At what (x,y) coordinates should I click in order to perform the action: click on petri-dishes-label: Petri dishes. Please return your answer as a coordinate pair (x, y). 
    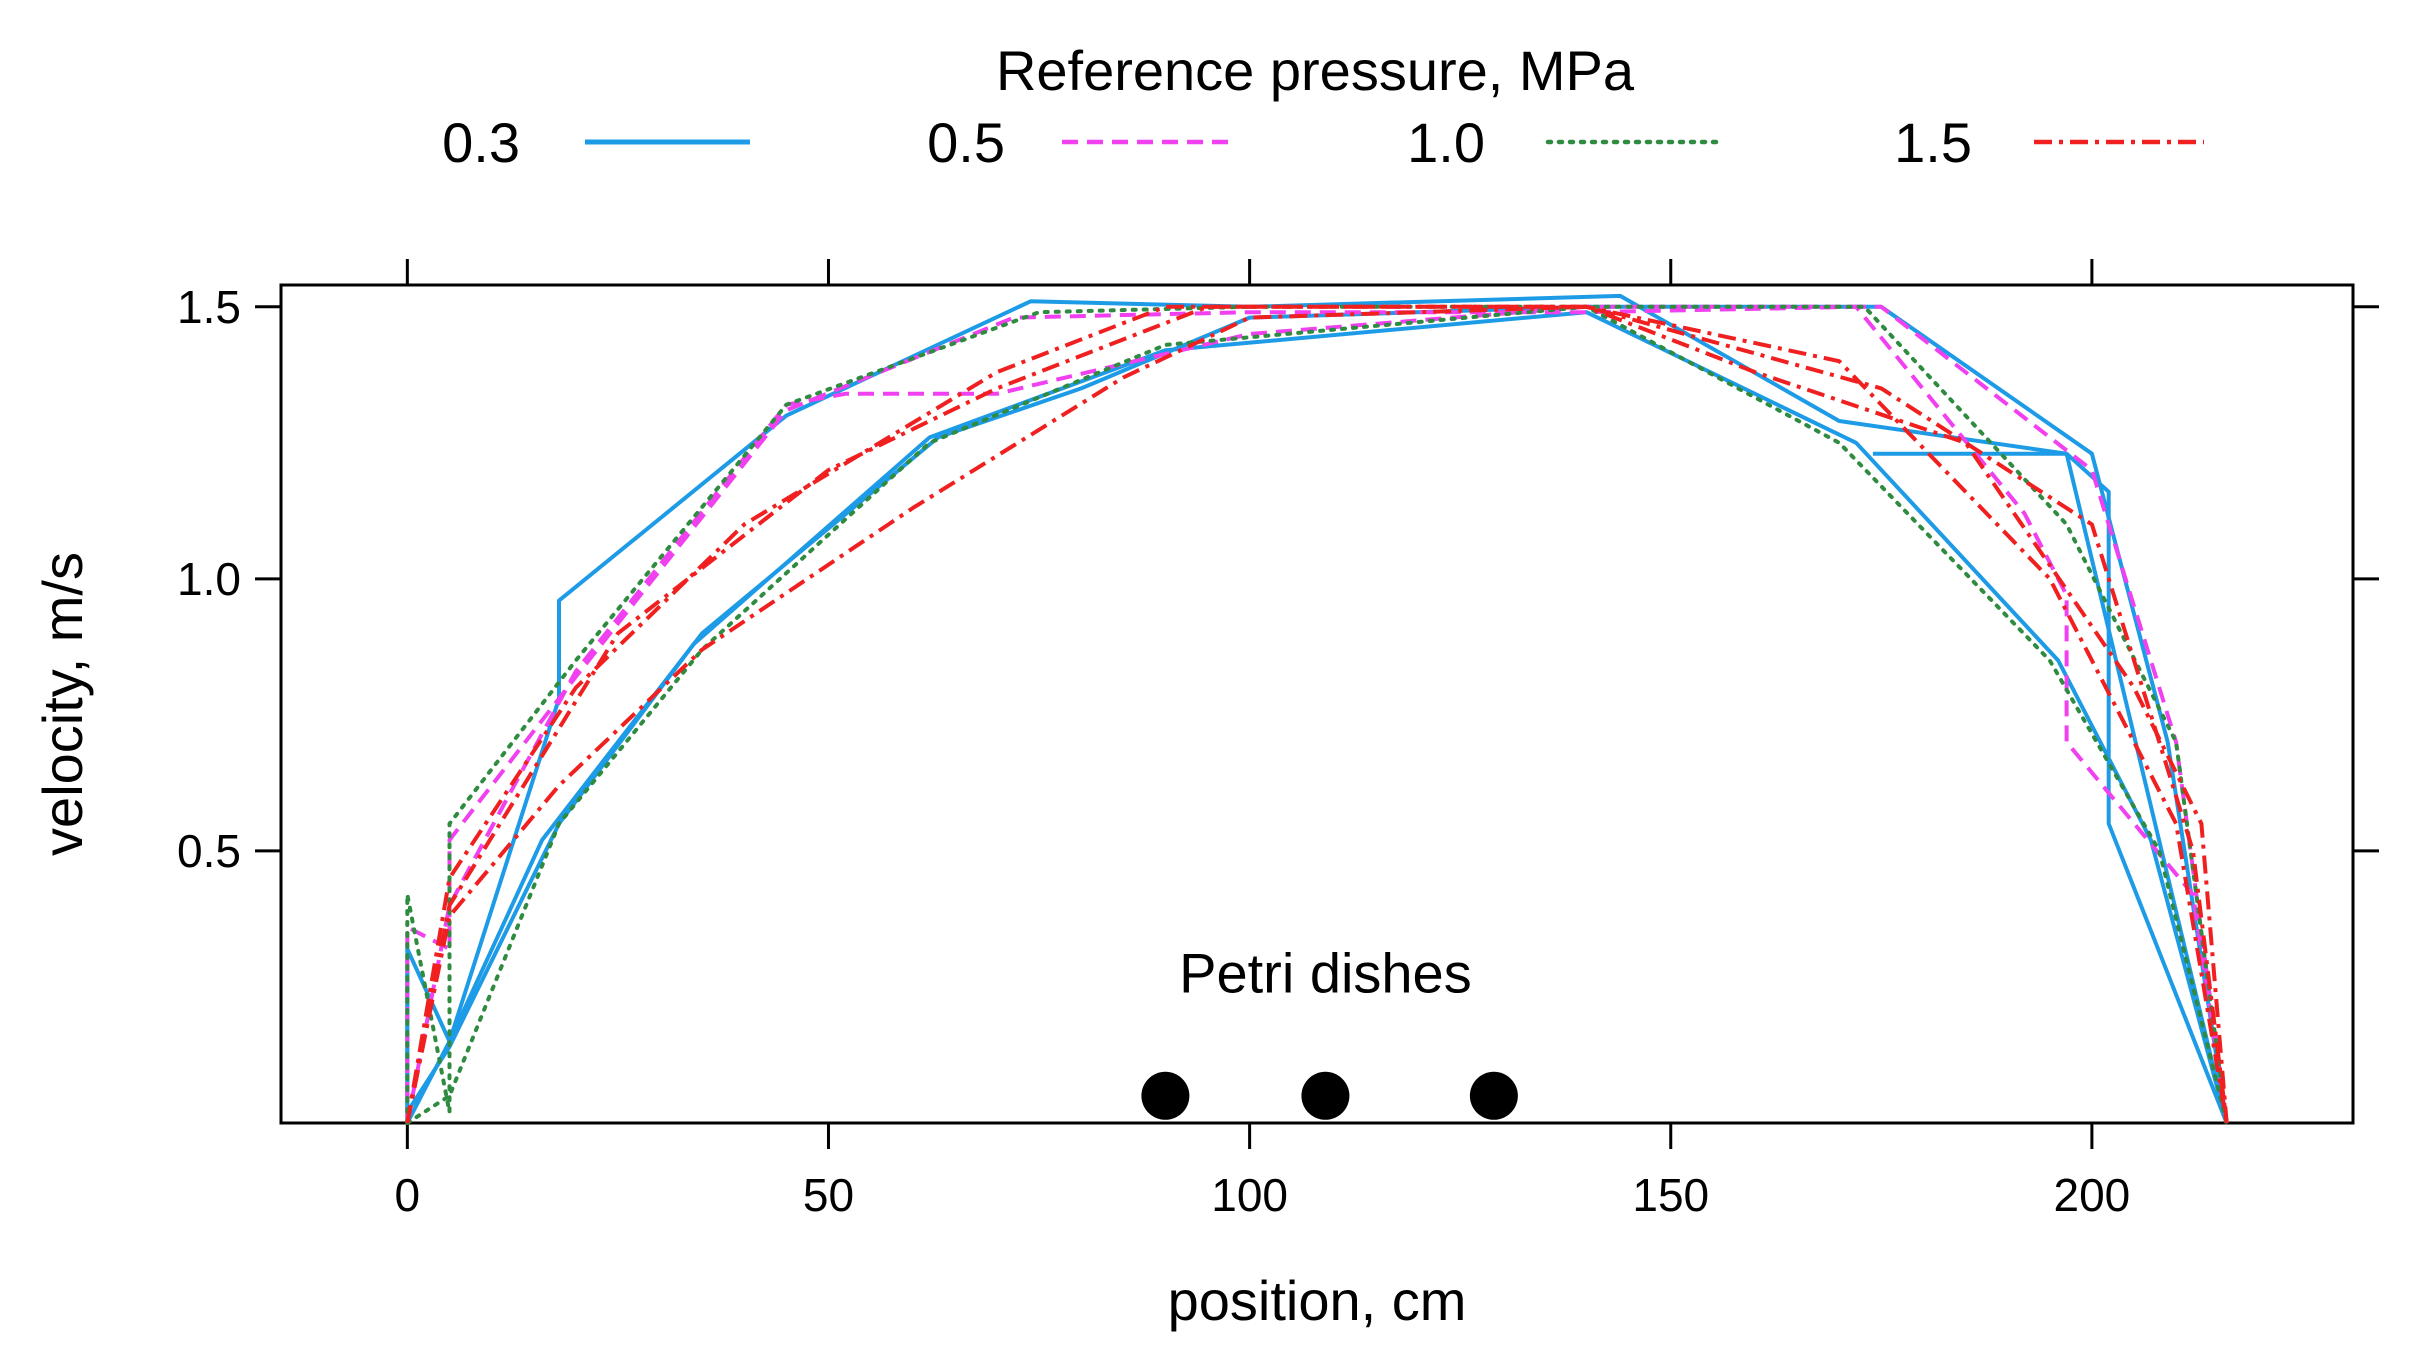
    Looking at the image, I should click on (1325, 972).